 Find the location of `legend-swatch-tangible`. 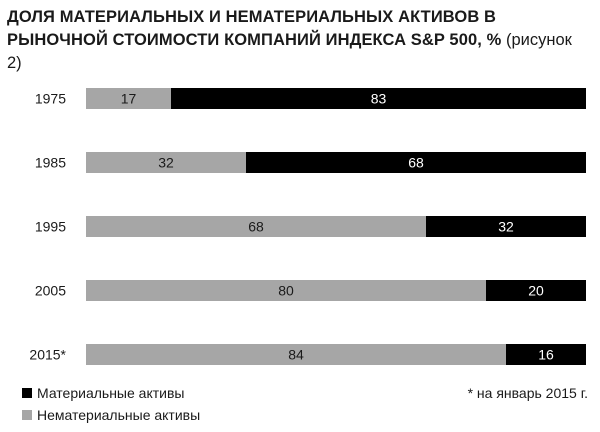

legend-swatch-tangible is located at coordinates (27, 393).